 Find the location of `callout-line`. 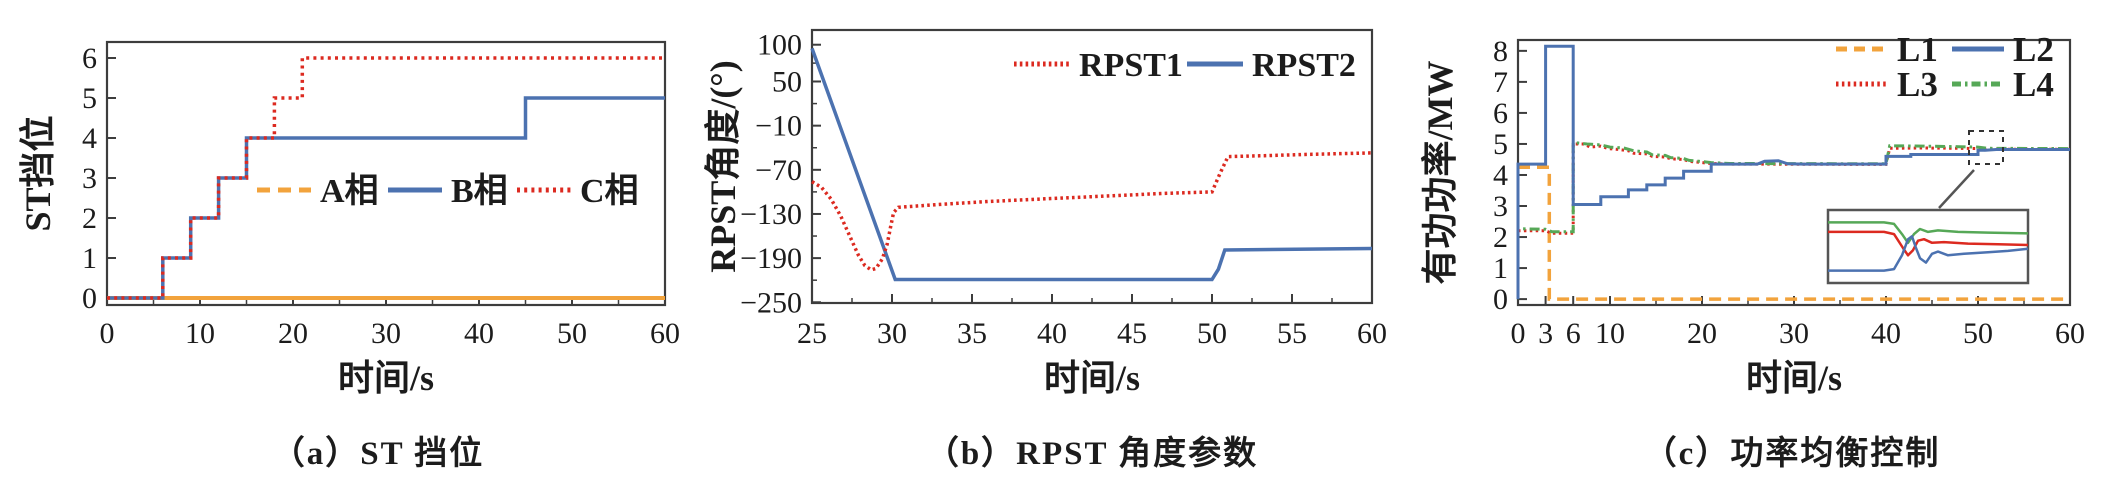

callout-line is located at coordinates (1956, 189).